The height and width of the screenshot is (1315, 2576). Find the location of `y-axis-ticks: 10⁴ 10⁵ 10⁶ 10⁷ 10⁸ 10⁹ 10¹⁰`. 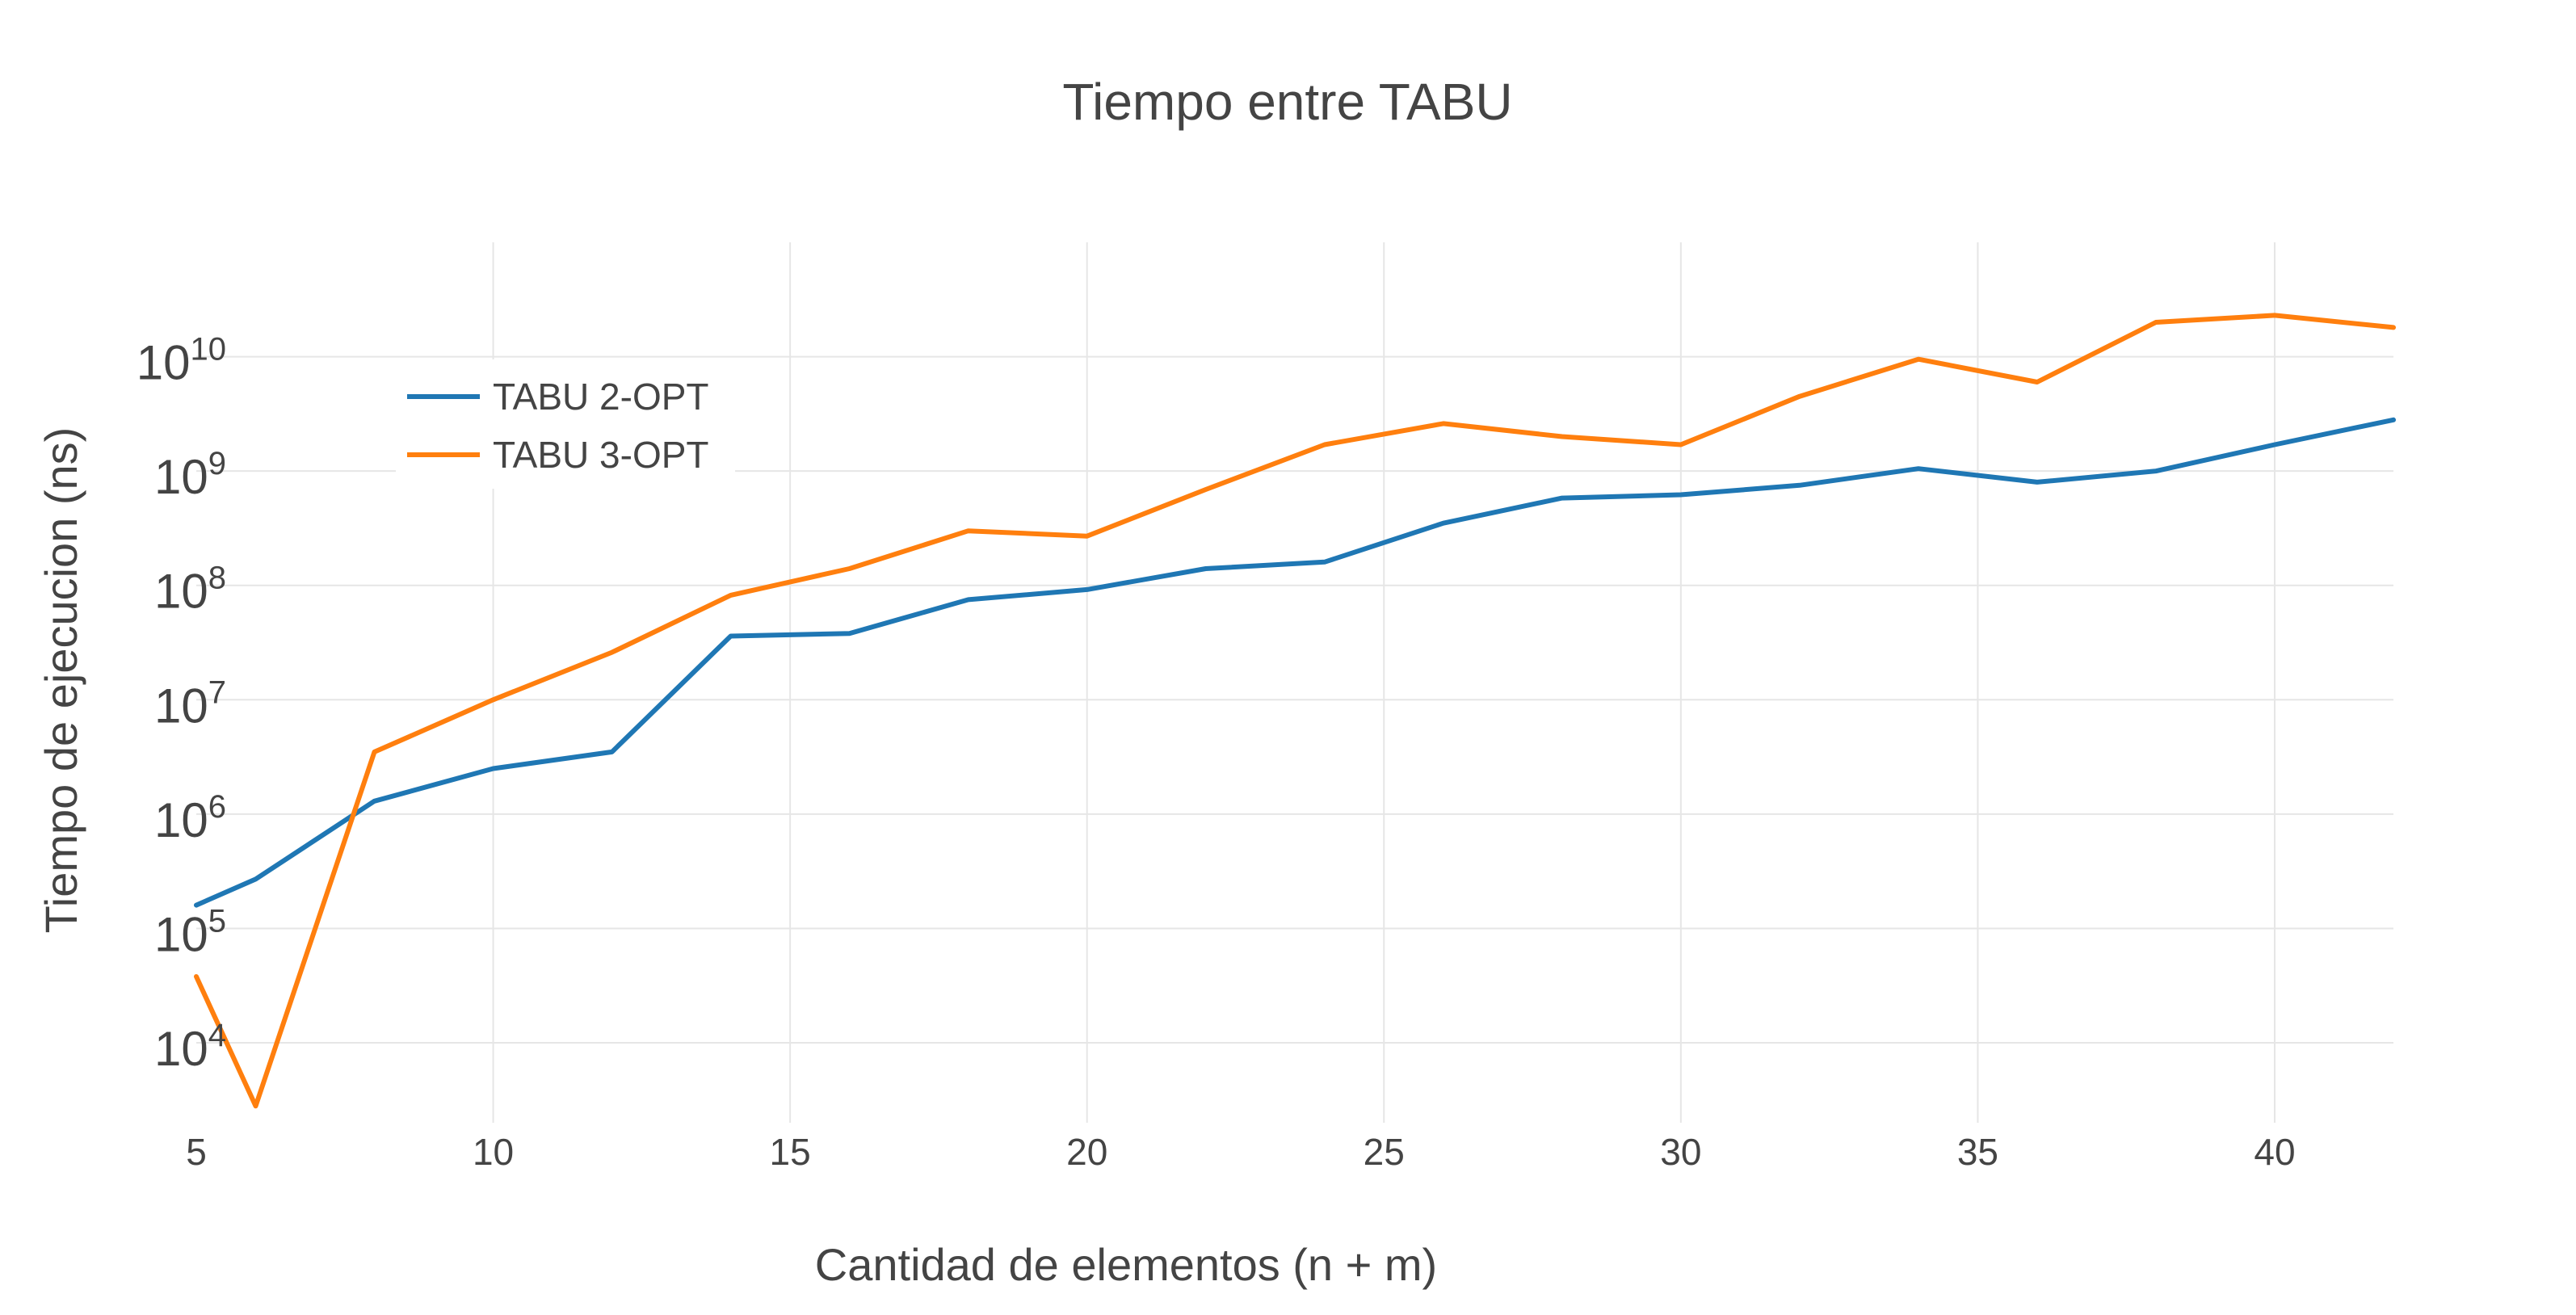

y-axis-ticks: 10⁴ 10⁵ 10⁶ 10⁷ 10⁸ 10⁹ 10¹⁰ is located at coordinates (181, 704).